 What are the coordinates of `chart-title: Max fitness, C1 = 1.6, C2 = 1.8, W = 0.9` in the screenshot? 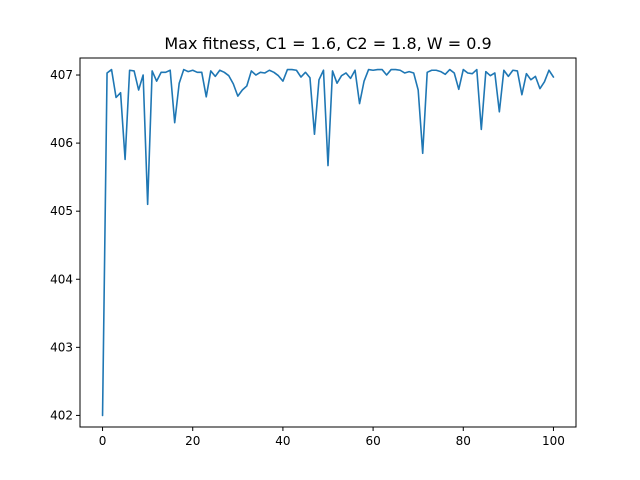 It's located at (327, 43).